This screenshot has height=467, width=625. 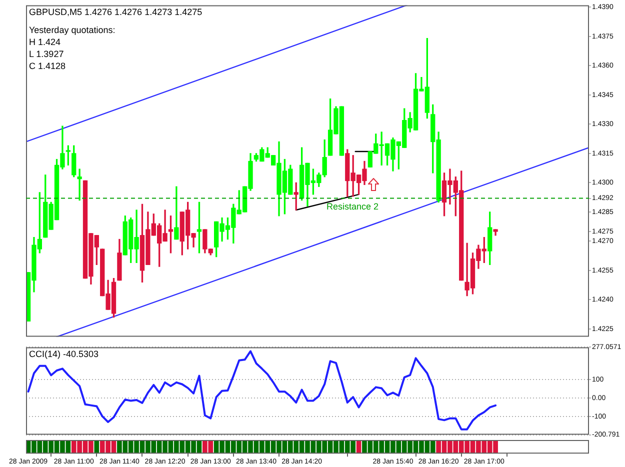 I want to click on ref-line-label: Resistance 2, so click(x=352, y=206).